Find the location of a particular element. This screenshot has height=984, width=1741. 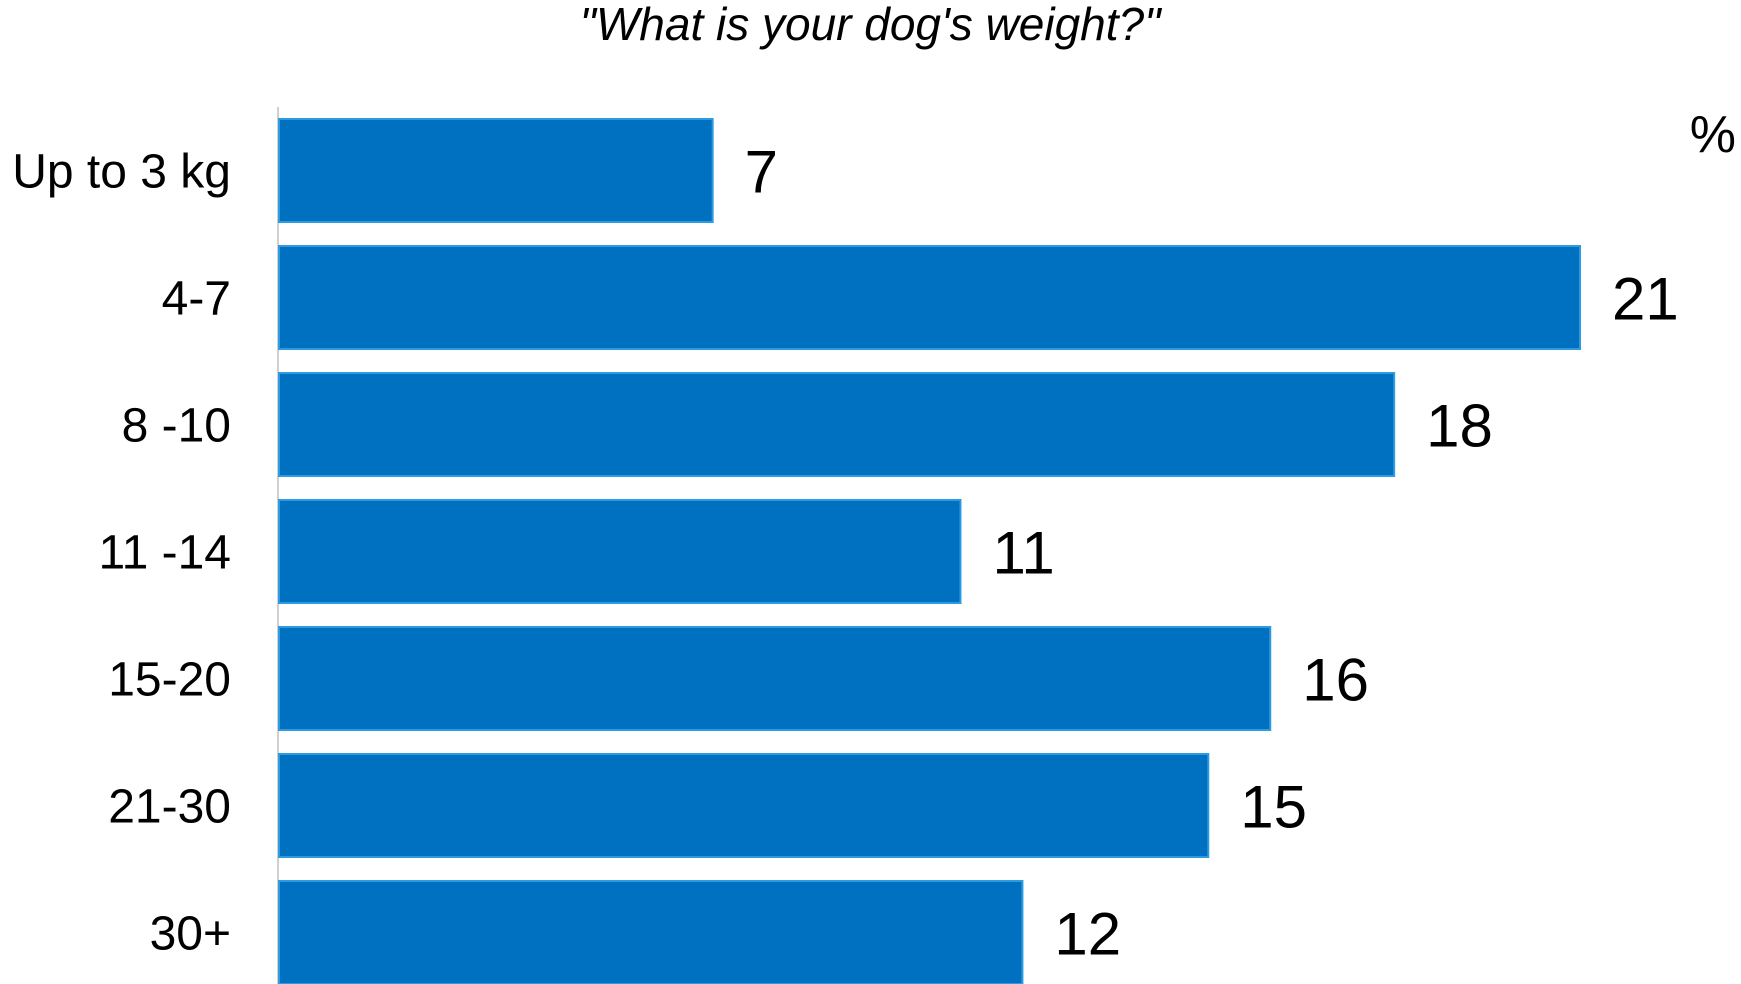

chart-title: "What is your dog's weight?" is located at coordinates (872, 25).